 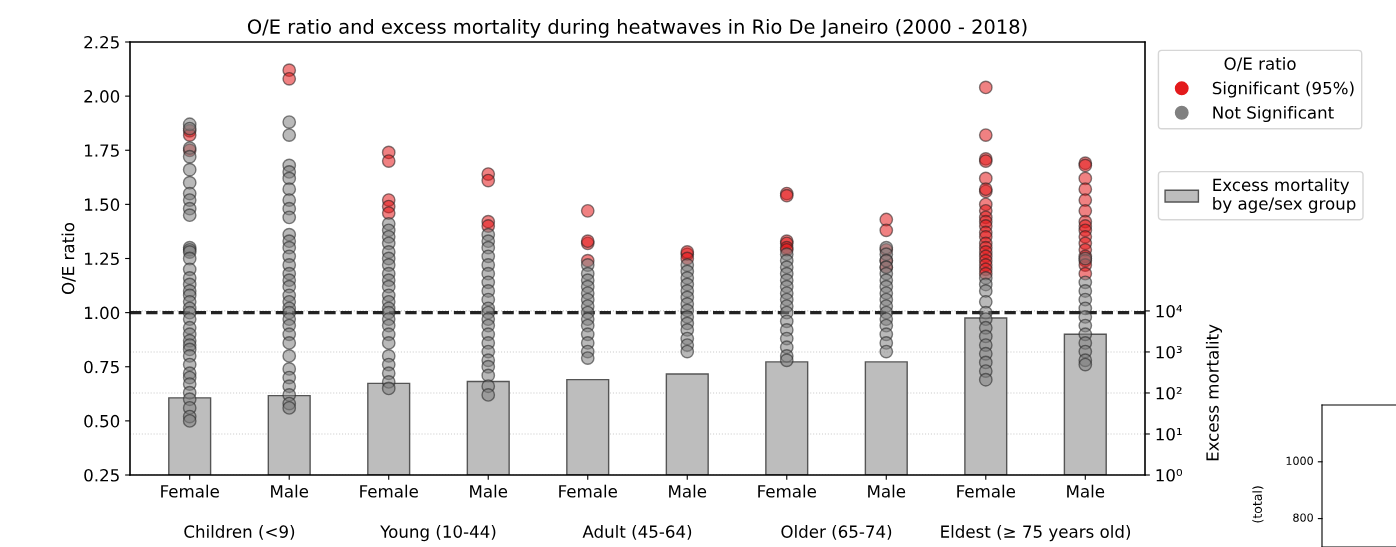 I want to click on chart-title: O/E ratio and excess mortality during heatwaves in Rio De Janeiro (2000 - 2018), so click(x=637, y=28).